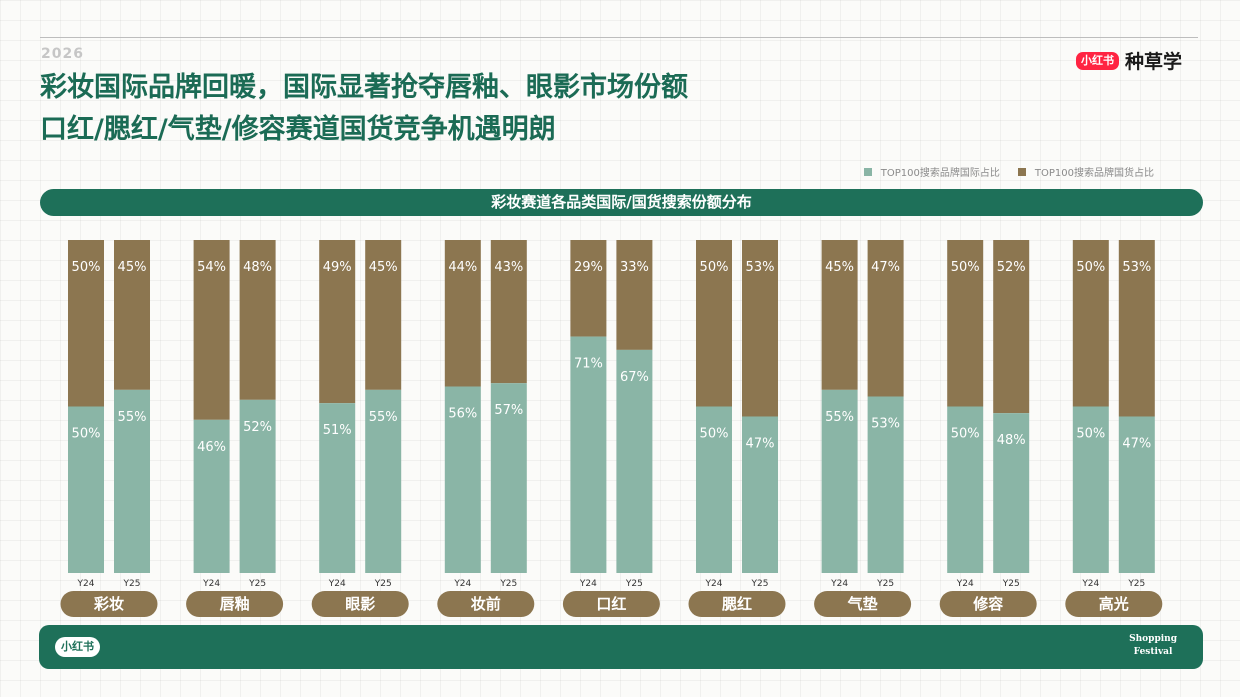 The width and height of the screenshot is (1240, 697). I want to click on legend-item-domestic: TOP100搜索品牌国货占比, so click(1085, 171).